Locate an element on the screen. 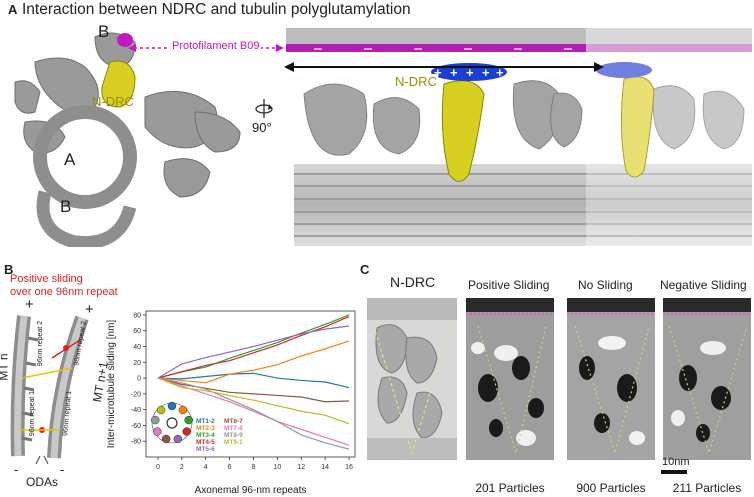 The image size is (754, 497). legend-entry: MT6-7 is located at coordinates (233, 421).